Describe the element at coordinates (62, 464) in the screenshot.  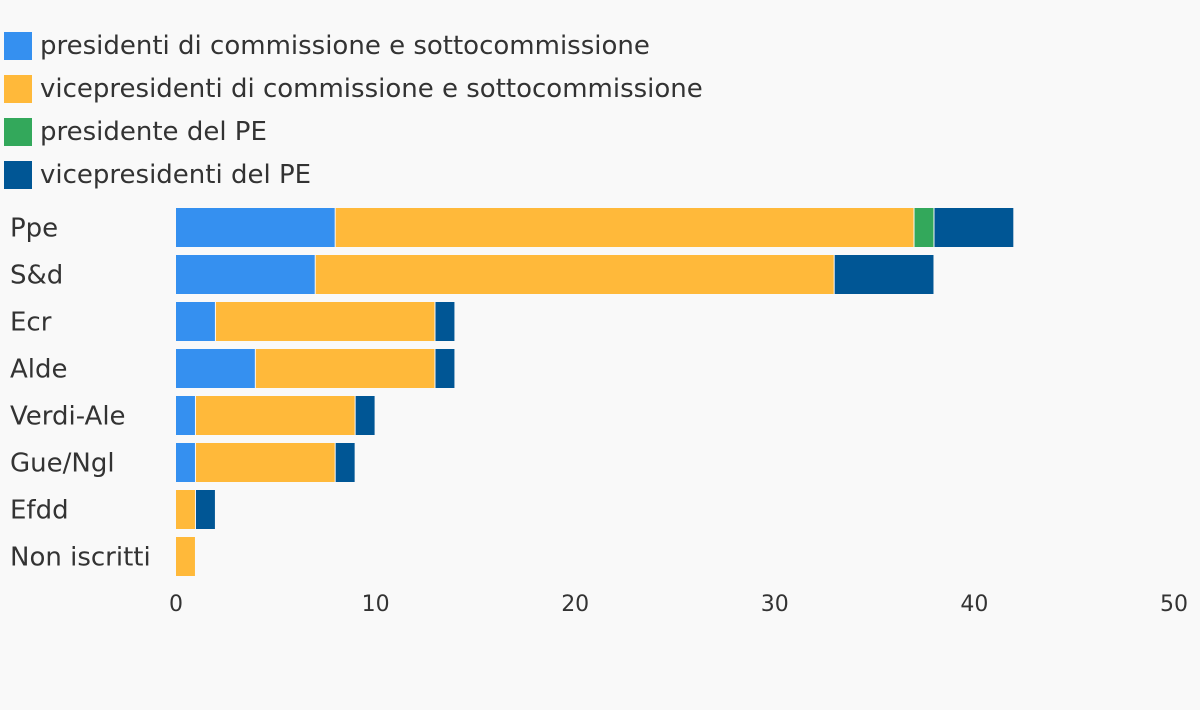
I see `category-label: Gue/Ngl` at that location.